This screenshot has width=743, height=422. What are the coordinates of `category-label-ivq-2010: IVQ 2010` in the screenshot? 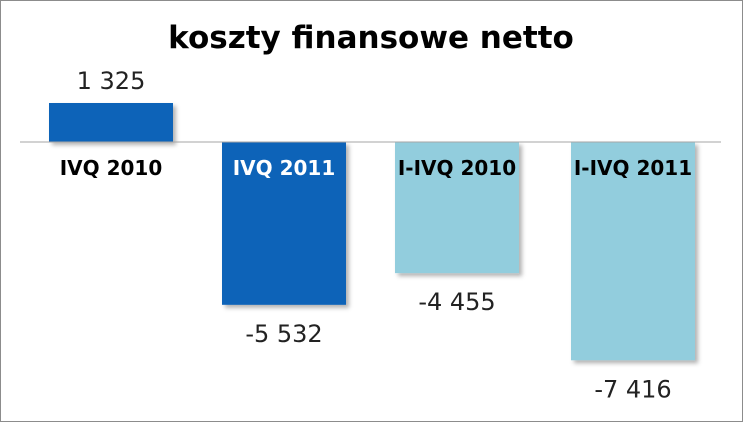 It's located at (111, 168).